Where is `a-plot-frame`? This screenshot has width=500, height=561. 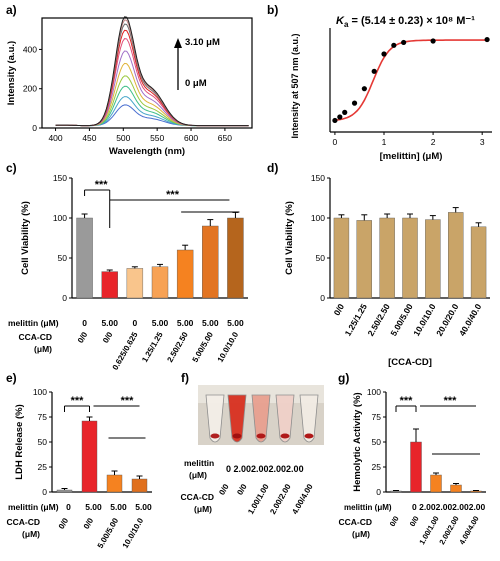
a-plot-frame is located at coordinates (147, 73).